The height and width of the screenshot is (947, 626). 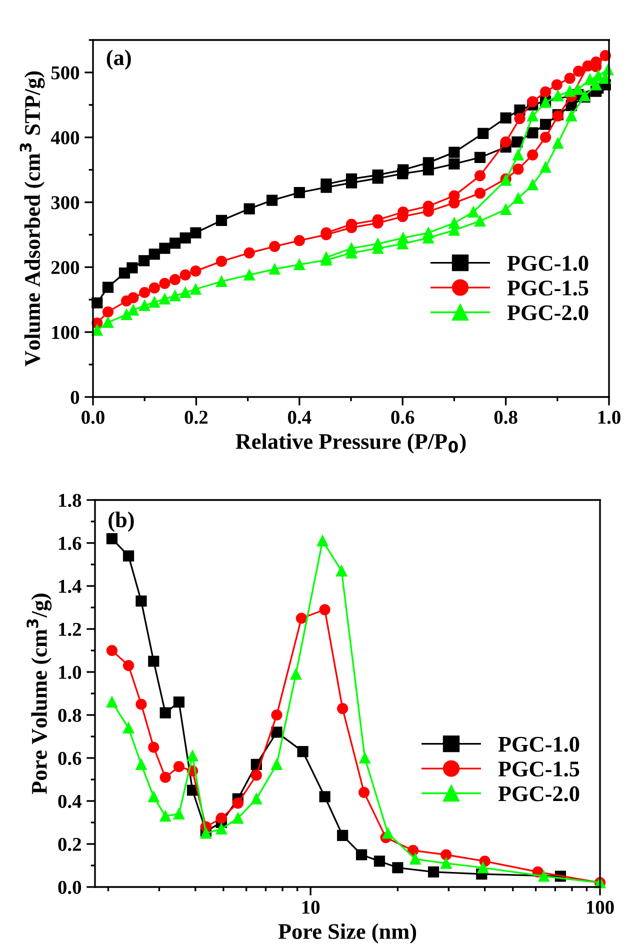 What do you see at coordinates (311, 907) in the screenshot?
I see `x-tick-label: 10` at bounding box center [311, 907].